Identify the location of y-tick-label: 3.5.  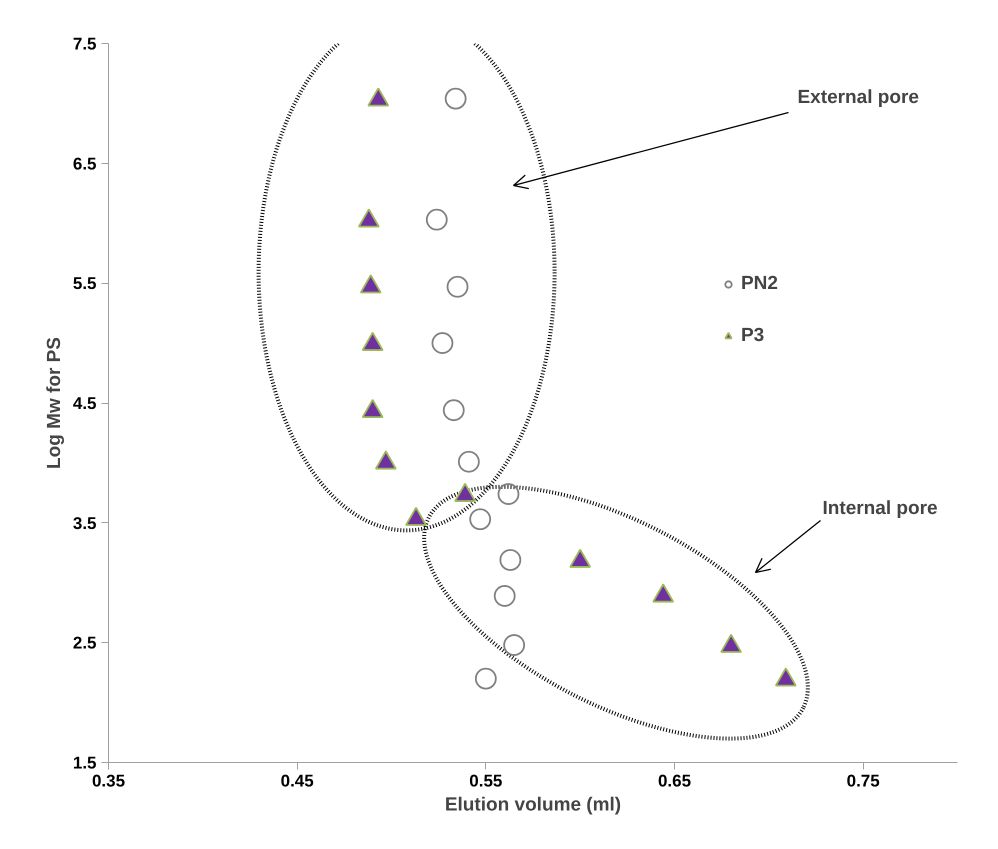
(84, 523).